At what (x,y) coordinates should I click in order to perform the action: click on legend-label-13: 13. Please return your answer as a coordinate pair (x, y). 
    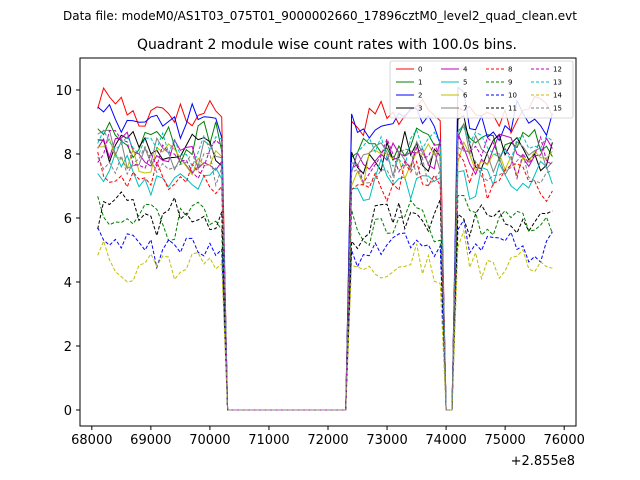
    Looking at the image, I should click on (557, 83).